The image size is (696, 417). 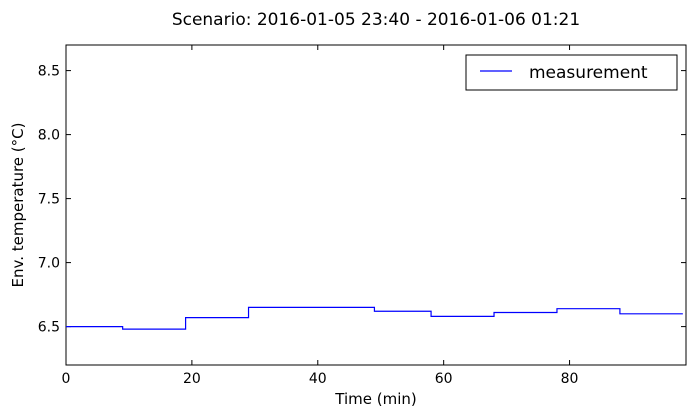 I want to click on x-tick-label: 60, so click(x=444, y=379).